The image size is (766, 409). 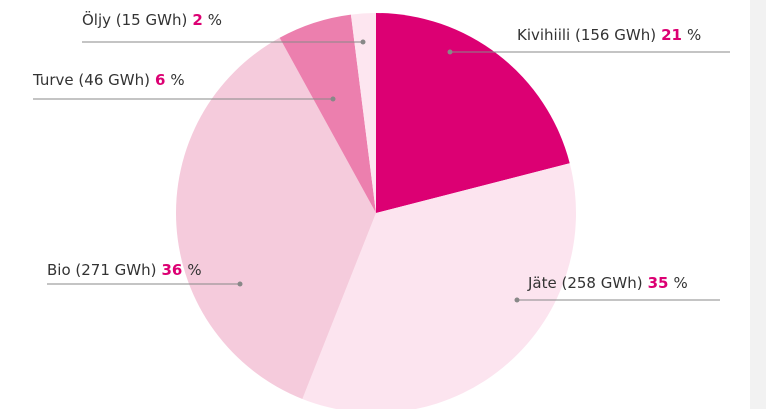 I want to click on label-text: Bio (271 GWh), so click(x=101, y=270).